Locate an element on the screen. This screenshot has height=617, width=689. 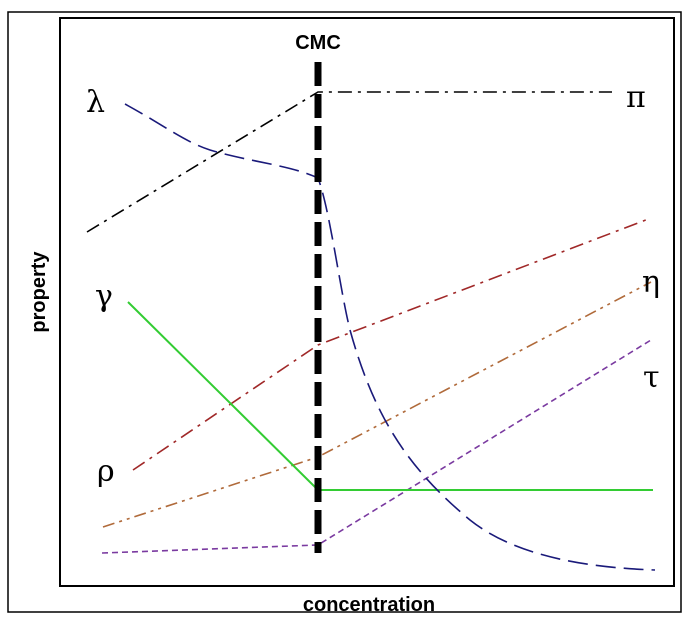
tau-label: τ is located at coordinates (651, 377).